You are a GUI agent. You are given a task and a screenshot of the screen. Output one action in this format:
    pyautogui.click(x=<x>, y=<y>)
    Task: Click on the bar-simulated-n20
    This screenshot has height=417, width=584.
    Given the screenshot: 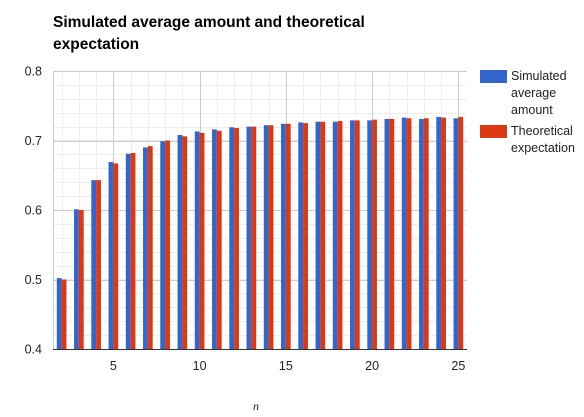 What is the action you would take?
    pyautogui.click(x=370, y=234)
    